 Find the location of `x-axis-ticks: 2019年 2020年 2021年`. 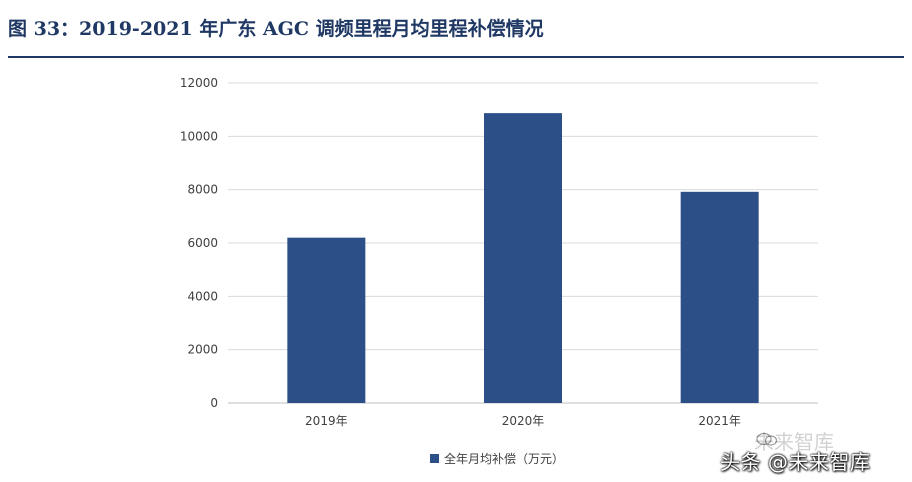

x-axis-ticks: 2019年 2020年 2021年 is located at coordinates (523, 421).